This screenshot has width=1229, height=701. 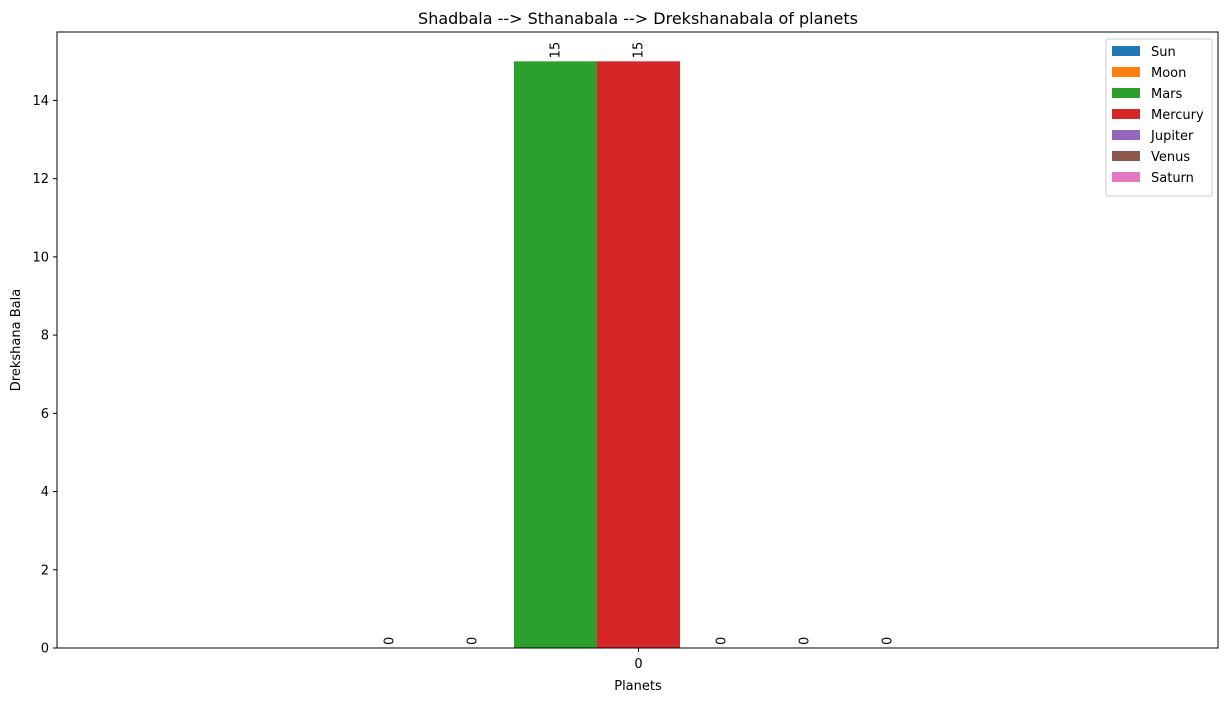 I want to click on legend-label-sun: Sun, so click(x=1163, y=52).